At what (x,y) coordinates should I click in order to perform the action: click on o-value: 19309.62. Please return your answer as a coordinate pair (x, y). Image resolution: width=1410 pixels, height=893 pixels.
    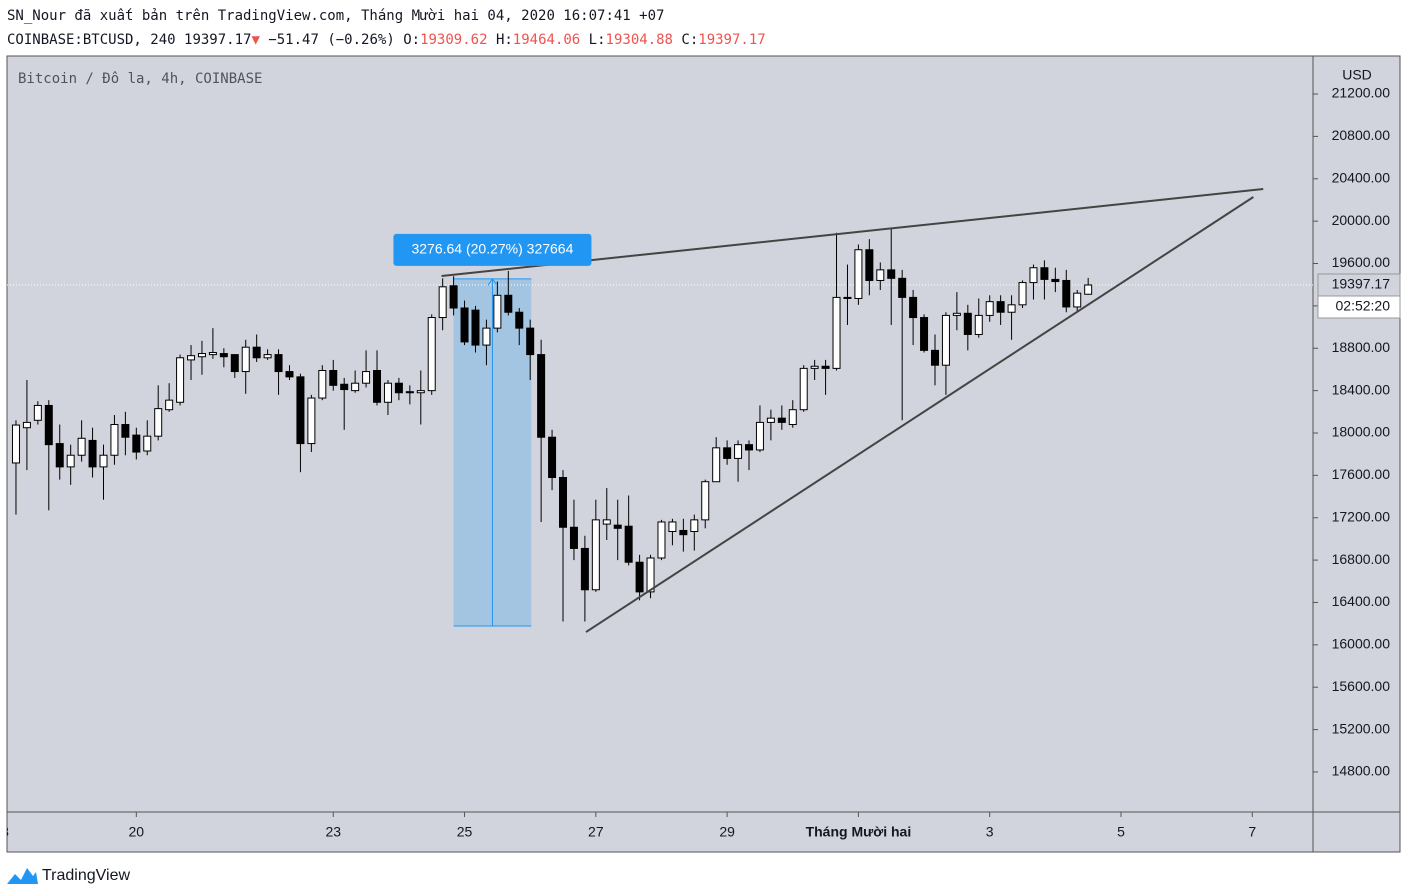
    Looking at the image, I should click on (453, 40).